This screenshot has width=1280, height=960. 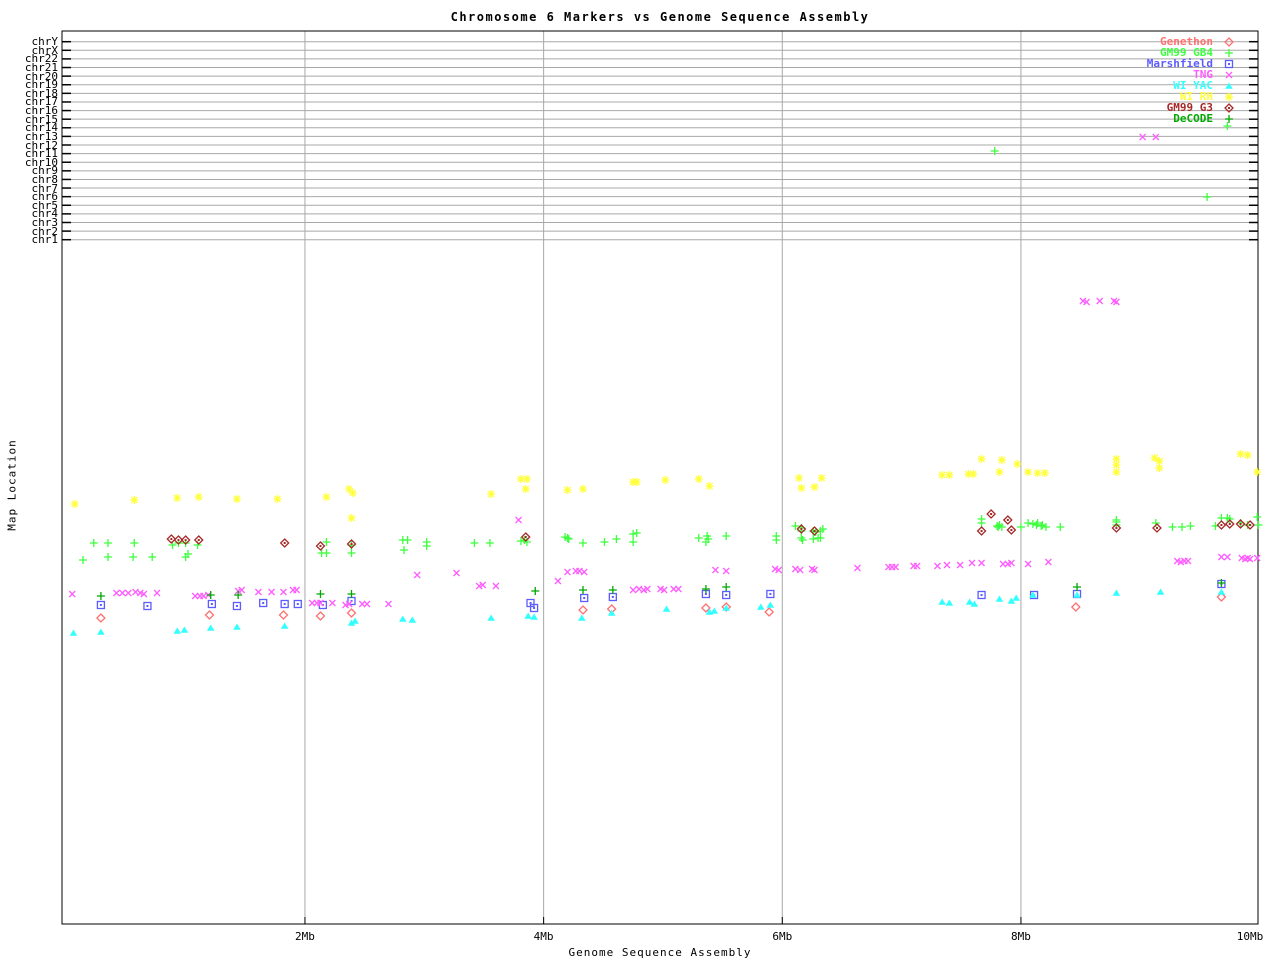 What do you see at coordinates (45, 222) in the screenshot?
I see `chrom-row-label-chr3: chr3` at bounding box center [45, 222].